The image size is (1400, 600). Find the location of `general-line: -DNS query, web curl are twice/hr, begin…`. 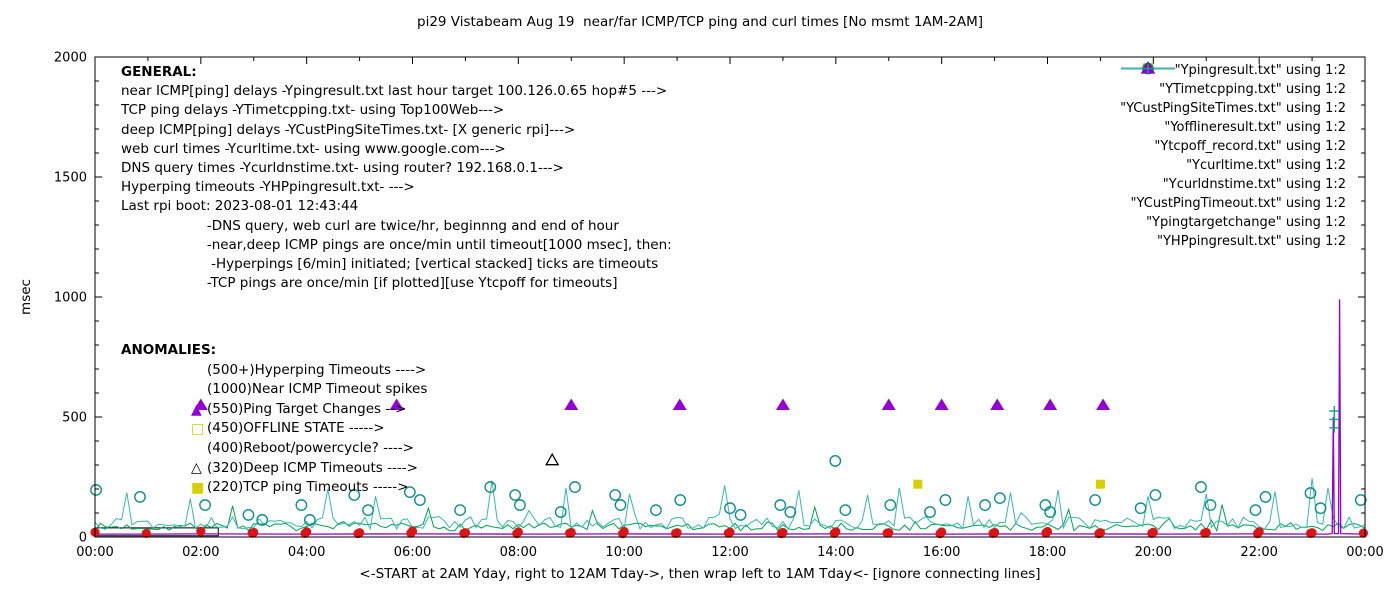

general-line: -DNS query, web curl are twice/hr, begin… is located at coordinates (370, 225).